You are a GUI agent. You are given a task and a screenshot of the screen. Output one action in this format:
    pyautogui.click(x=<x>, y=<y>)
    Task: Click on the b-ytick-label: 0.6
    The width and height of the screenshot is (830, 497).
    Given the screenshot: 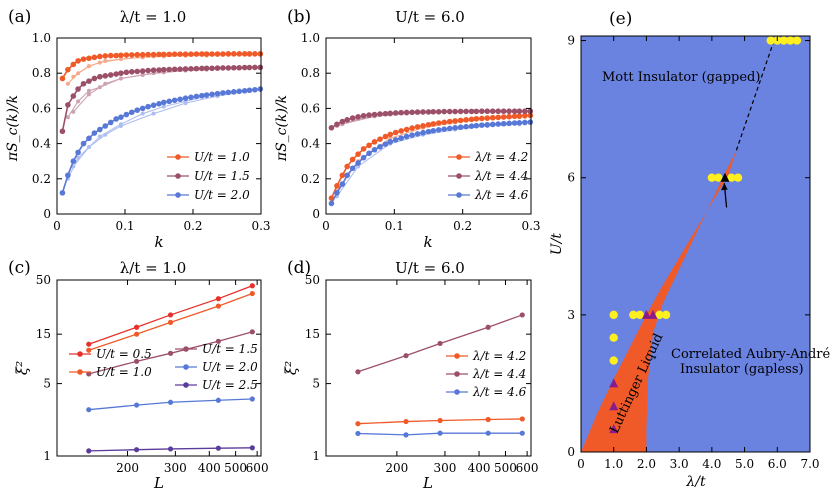 What is the action you would take?
    pyautogui.click(x=310, y=108)
    